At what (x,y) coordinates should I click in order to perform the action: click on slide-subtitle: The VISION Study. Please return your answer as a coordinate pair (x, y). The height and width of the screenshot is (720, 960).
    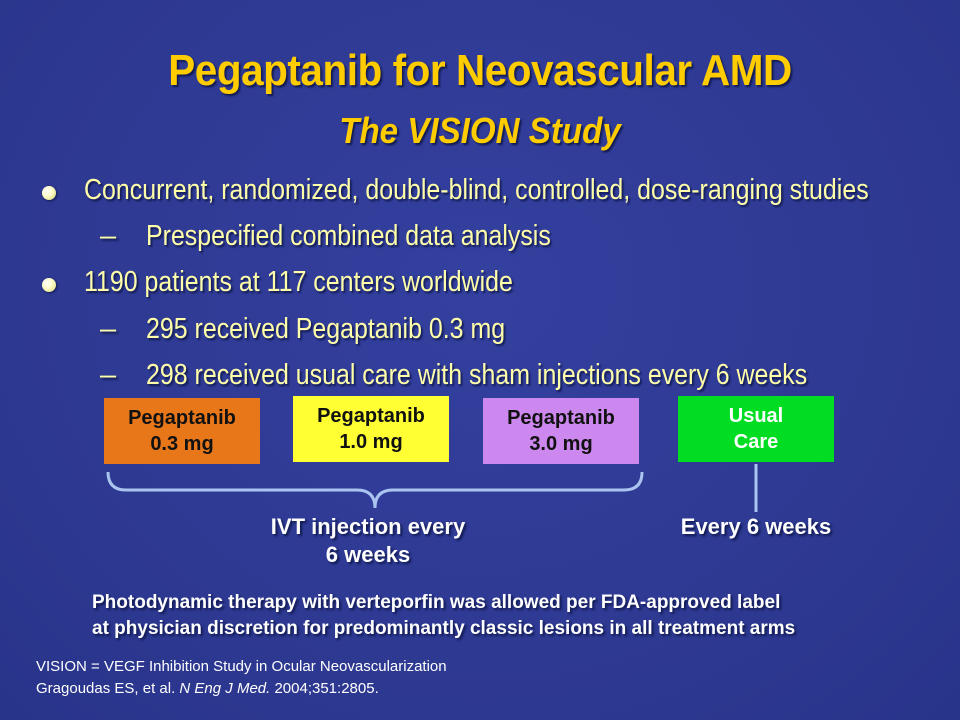
    Looking at the image, I should click on (480, 130).